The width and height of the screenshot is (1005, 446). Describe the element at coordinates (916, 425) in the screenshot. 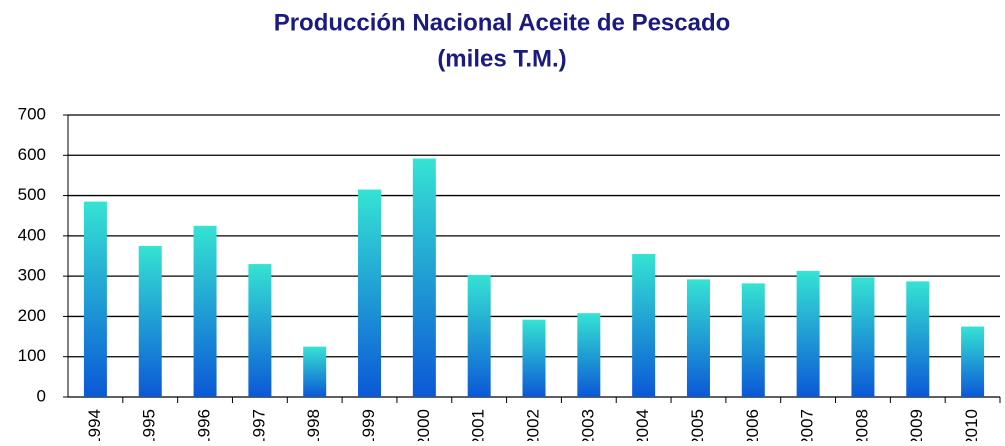

I see `x-tick-label: 2009` at that location.